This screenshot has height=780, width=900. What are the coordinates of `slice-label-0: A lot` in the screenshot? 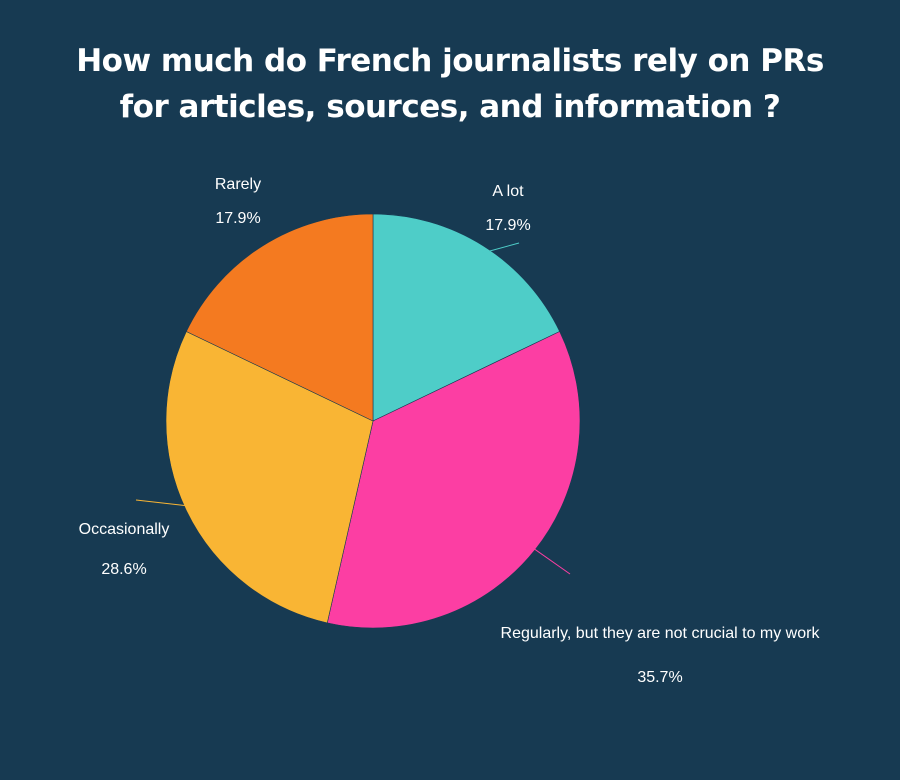 It's located at (508, 191).